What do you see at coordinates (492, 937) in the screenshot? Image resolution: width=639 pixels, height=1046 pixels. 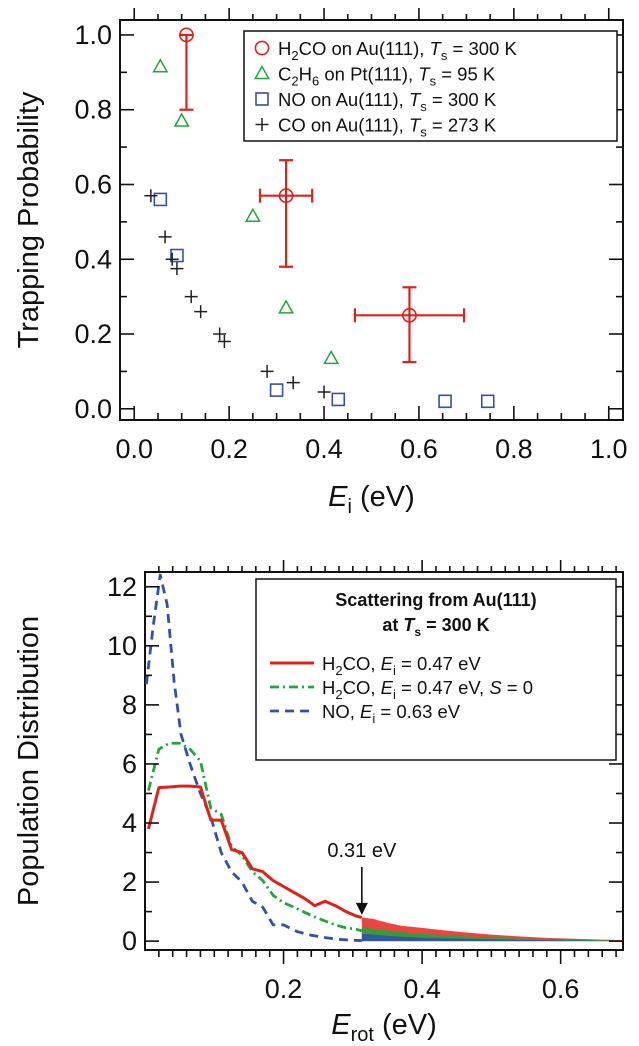 I see `tail-fill-blue` at bounding box center [492, 937].